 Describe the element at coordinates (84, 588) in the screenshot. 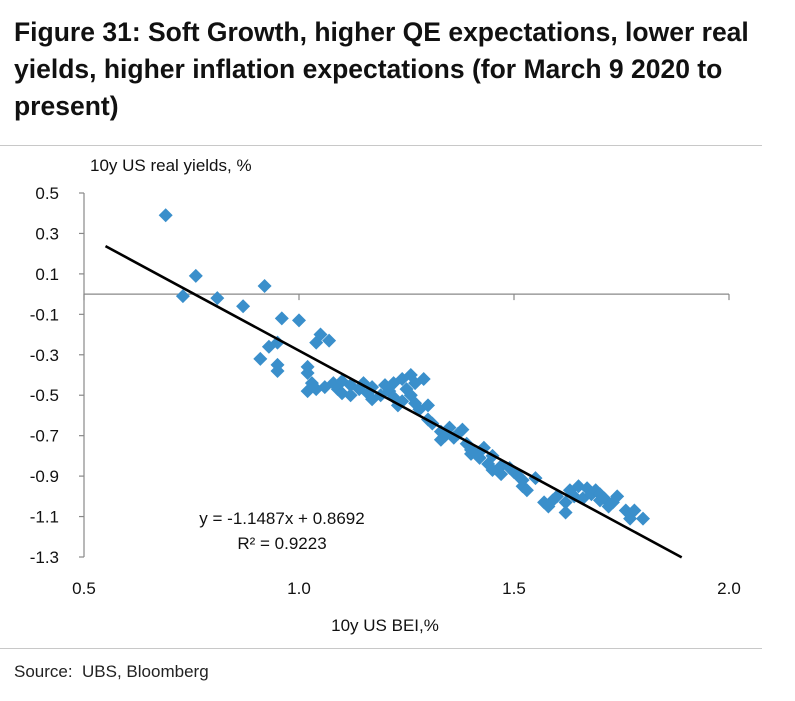

I see `x-tick-label: 0.5` at that location.